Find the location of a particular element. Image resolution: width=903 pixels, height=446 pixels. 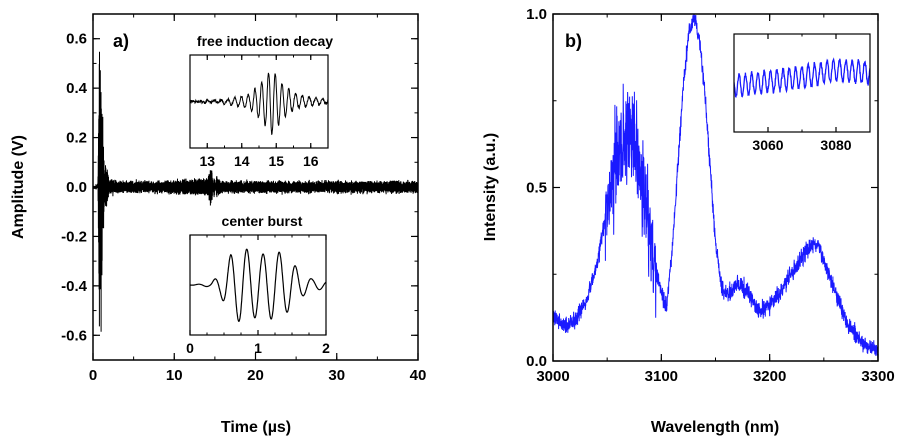

x-axis-label-b: Wavelength (nm) is located at coordinates (715, 427).